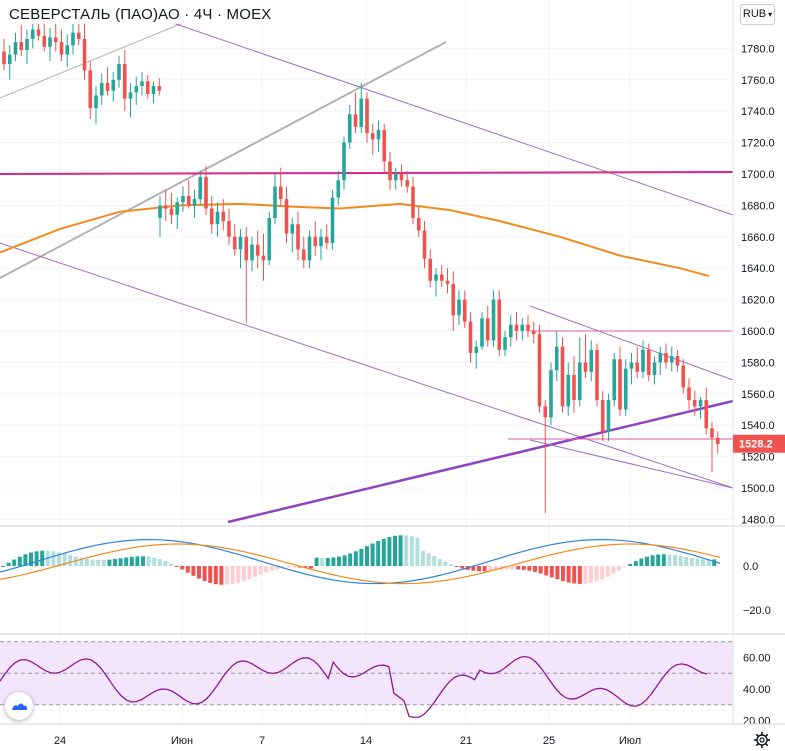 Image resolution: width=785 pixels, height=751 pixels. Describe the element at coordinates (758, 489) in the screenshot. I see `price-tick-label: 1500.0` at that location.